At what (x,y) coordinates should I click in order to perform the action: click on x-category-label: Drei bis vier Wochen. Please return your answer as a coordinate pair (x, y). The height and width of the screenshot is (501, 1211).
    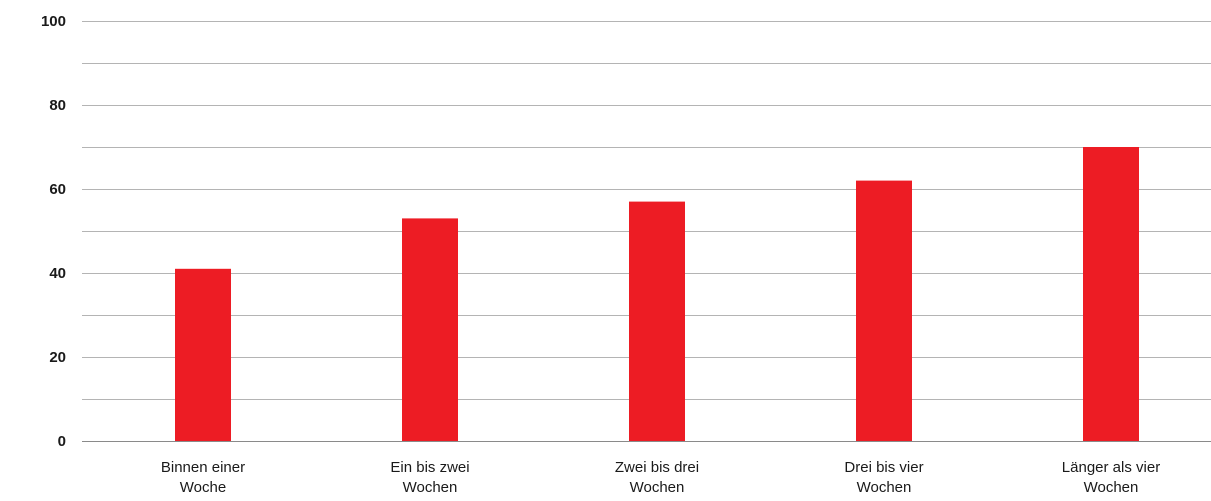
    Looking at the image, I should click on (883, 477).